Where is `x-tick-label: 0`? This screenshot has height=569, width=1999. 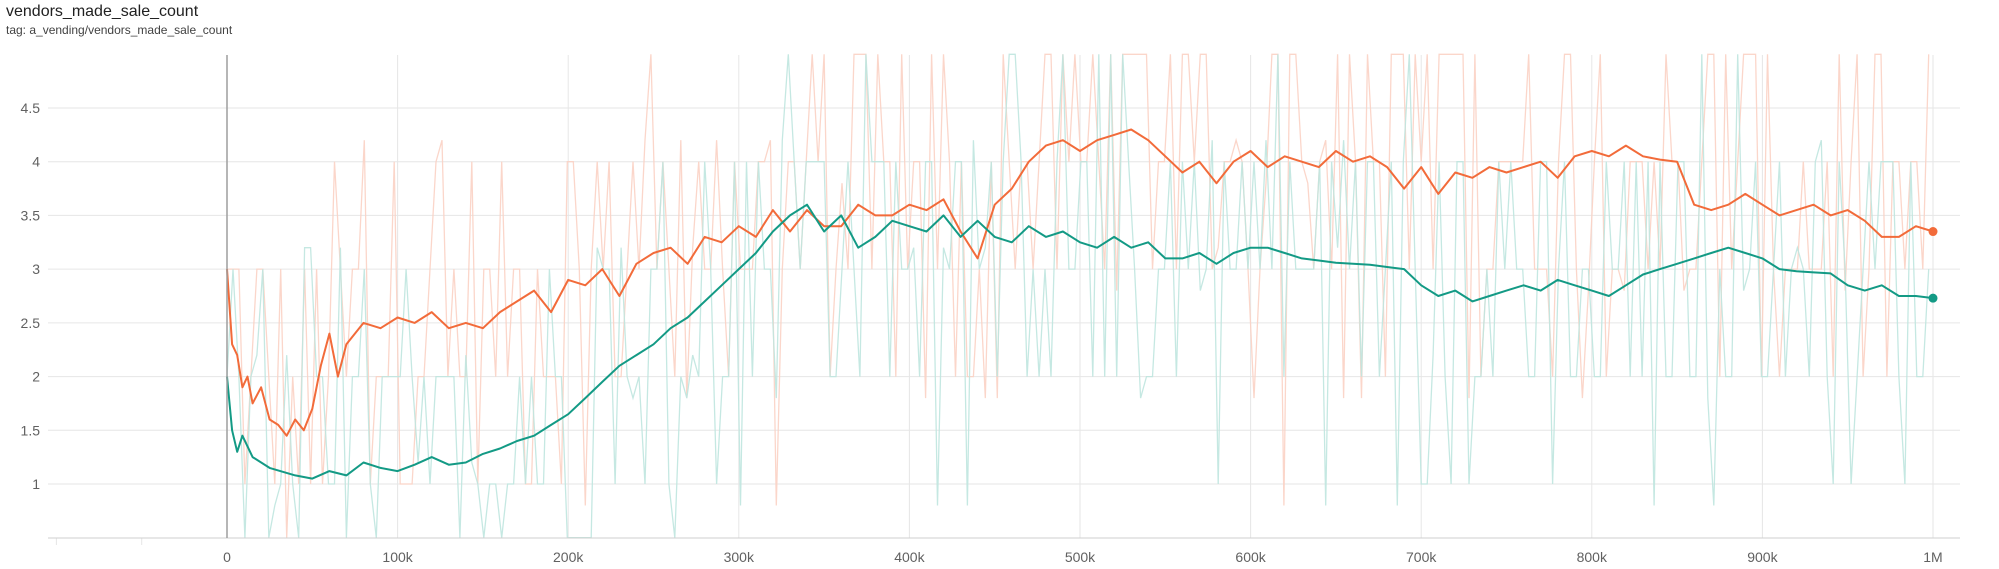
x-tick-label: 0 is located at coordinates (227, 557).